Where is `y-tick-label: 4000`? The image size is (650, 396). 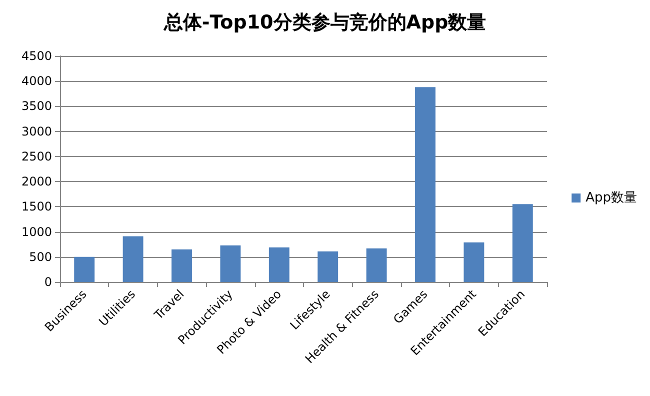 y-tick-label: 4000 is located at coordinates (36, 81).